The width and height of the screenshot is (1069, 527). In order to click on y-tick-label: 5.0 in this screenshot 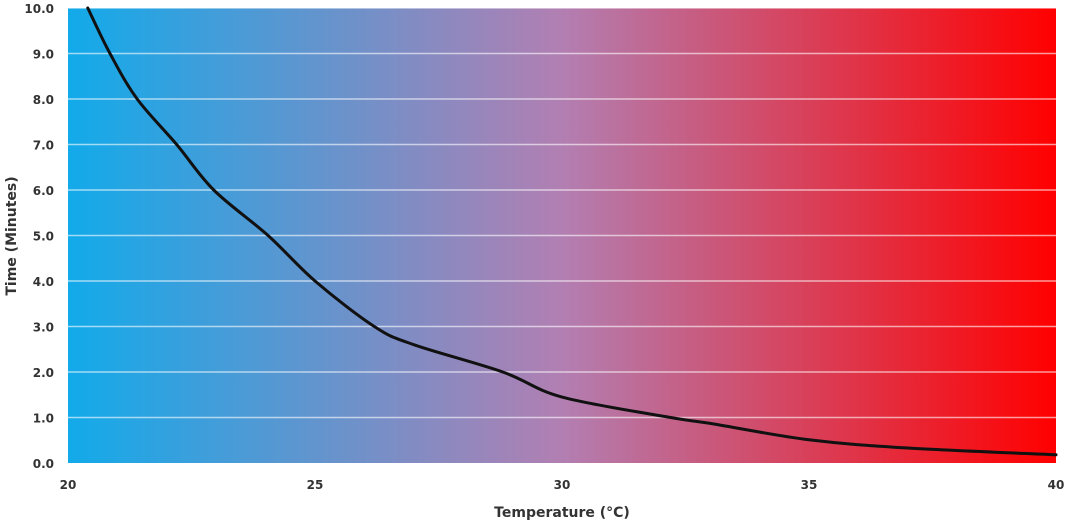, I will do `click(43, 237)`.